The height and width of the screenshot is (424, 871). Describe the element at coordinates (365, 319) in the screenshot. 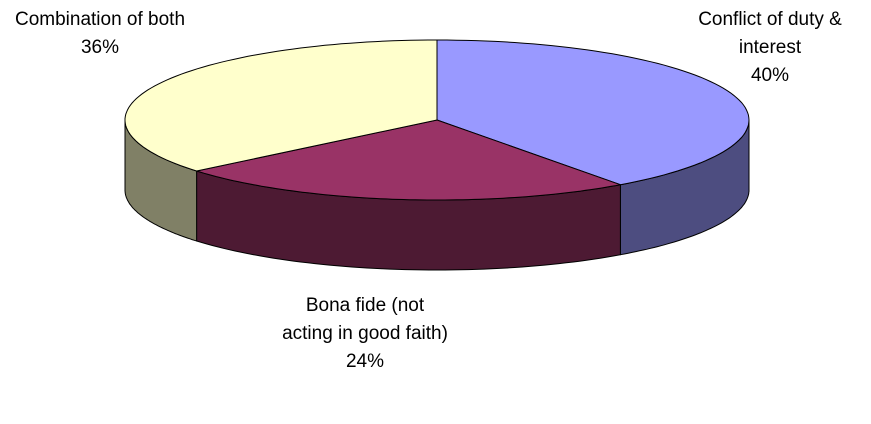

I see `category-label: Bona fide (not acting in good faith)` at that location.